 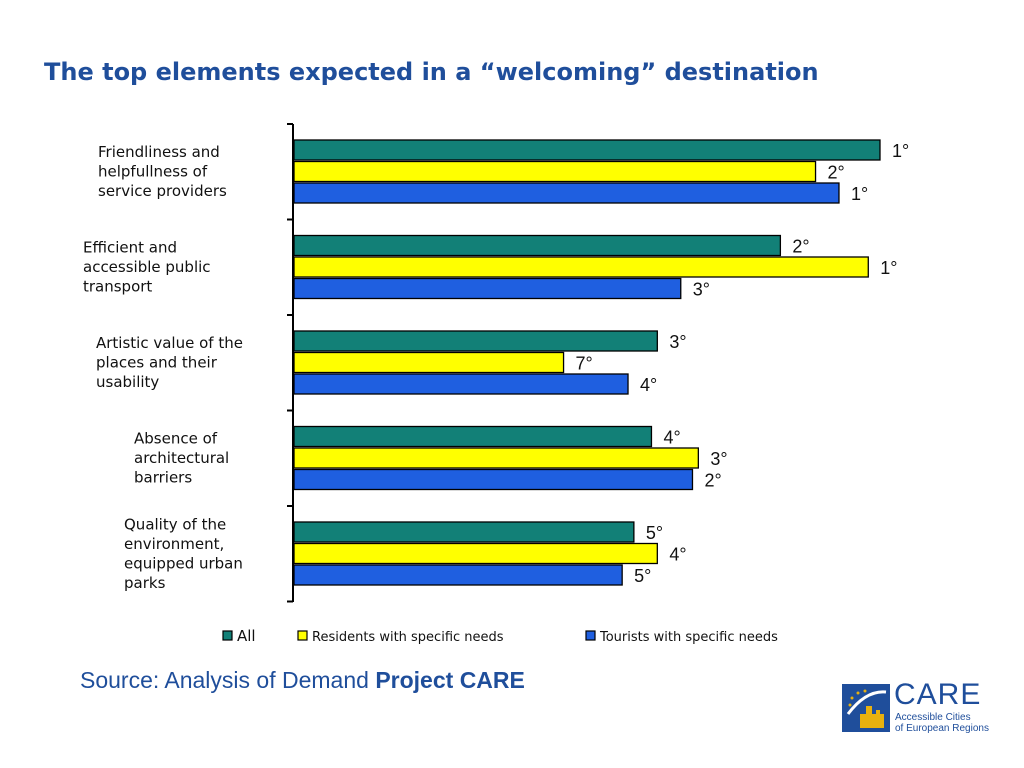 I want to click on category-label-line: places and their, so click(x=157, y=363).